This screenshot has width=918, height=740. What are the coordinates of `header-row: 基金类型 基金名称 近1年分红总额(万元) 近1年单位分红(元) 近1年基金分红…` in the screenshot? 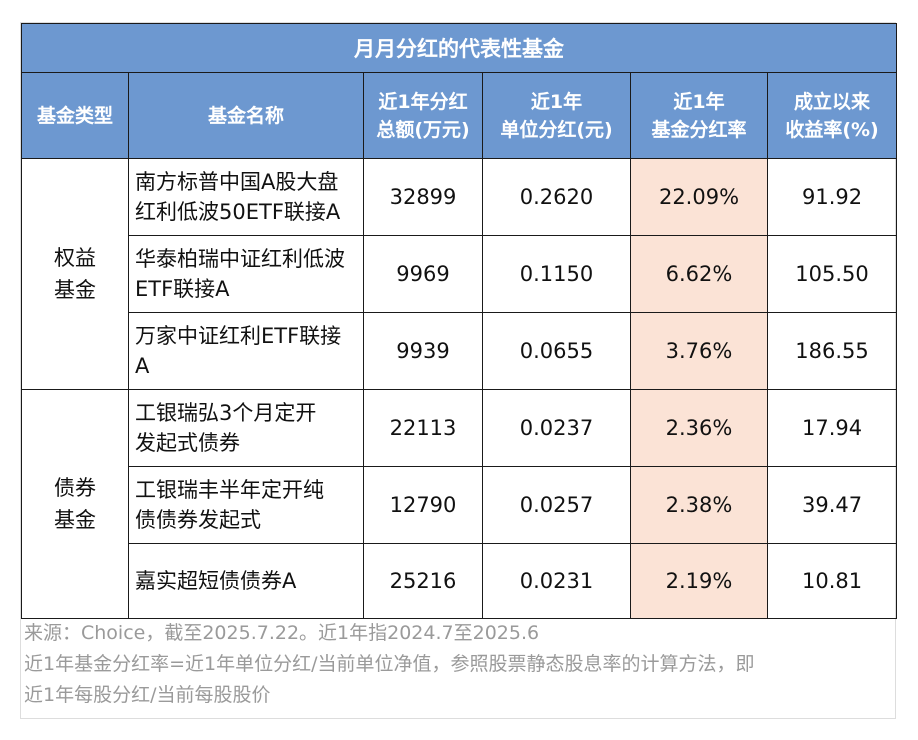 It's located at (459, 115).